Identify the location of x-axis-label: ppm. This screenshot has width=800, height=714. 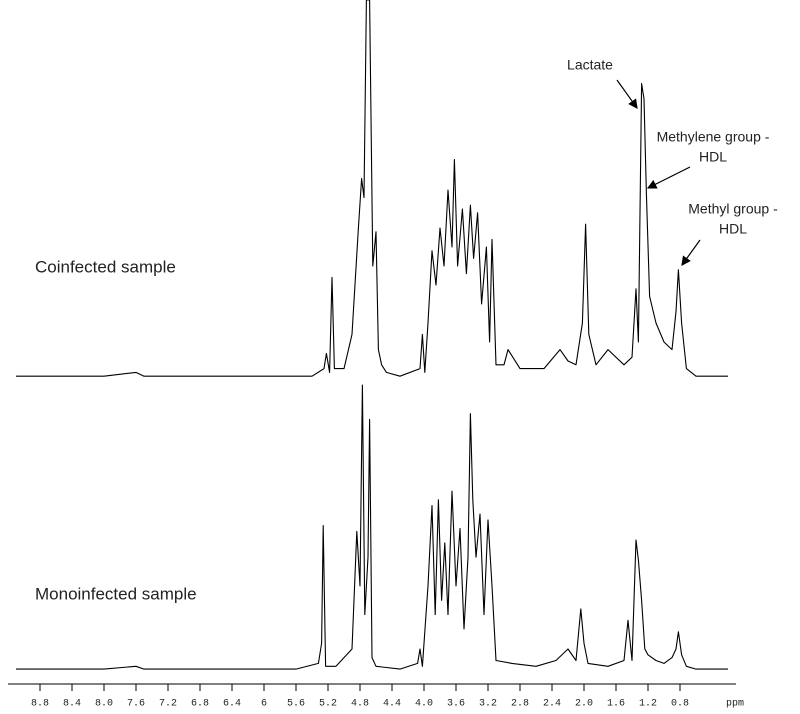
(735, 704).